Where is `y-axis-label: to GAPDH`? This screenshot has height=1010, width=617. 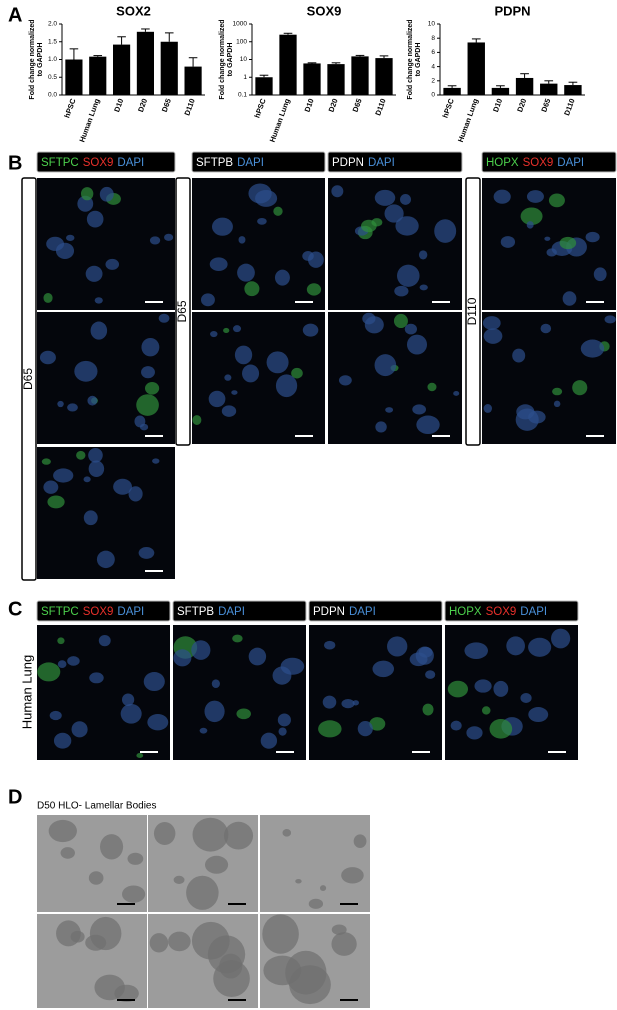 y-axis-label: to GAPDH is located at coordinates (418, 60).